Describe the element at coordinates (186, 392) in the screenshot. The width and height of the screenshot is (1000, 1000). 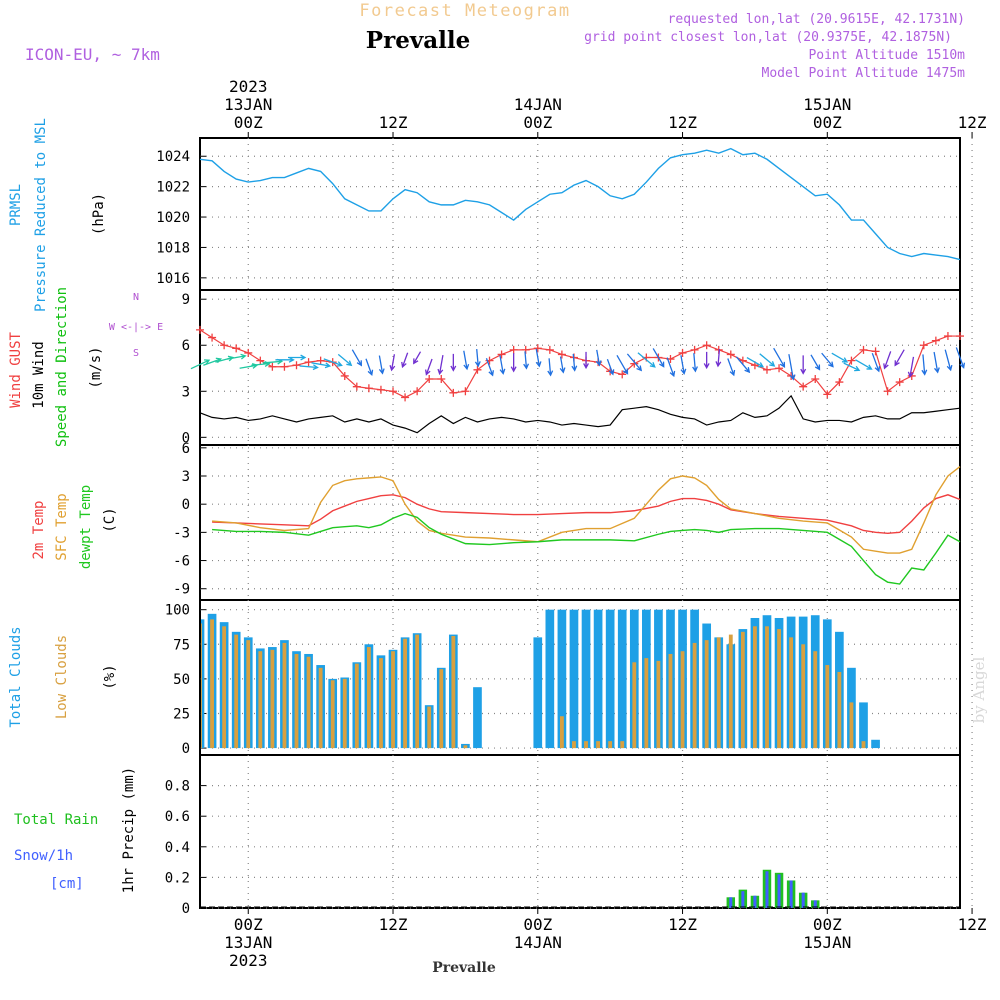
I see `ytick-label: 3` at that location.